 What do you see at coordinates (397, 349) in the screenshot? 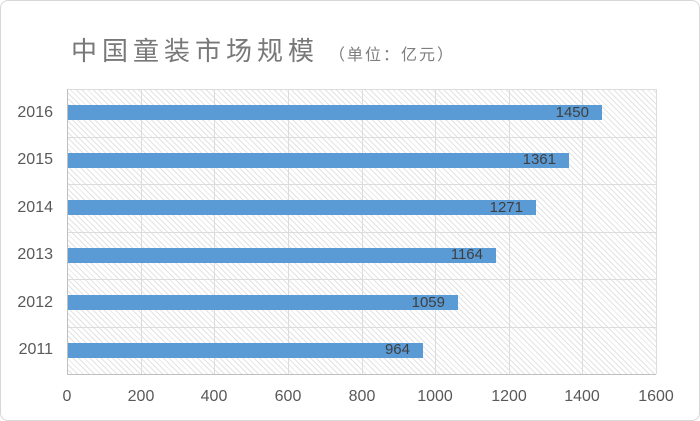
I see `bar-value-label-2011: 964` at bounding box center [397, 349].